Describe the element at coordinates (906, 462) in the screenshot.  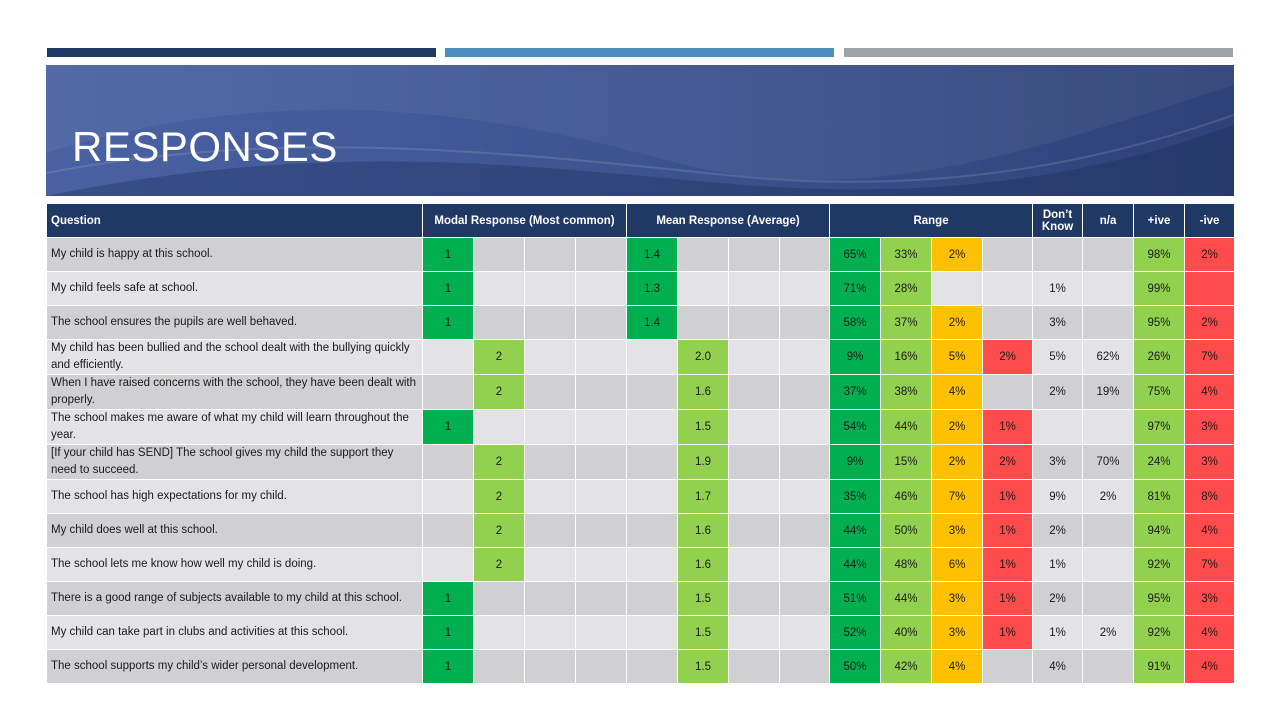
I see `range-cell-2: 15%` at that location.